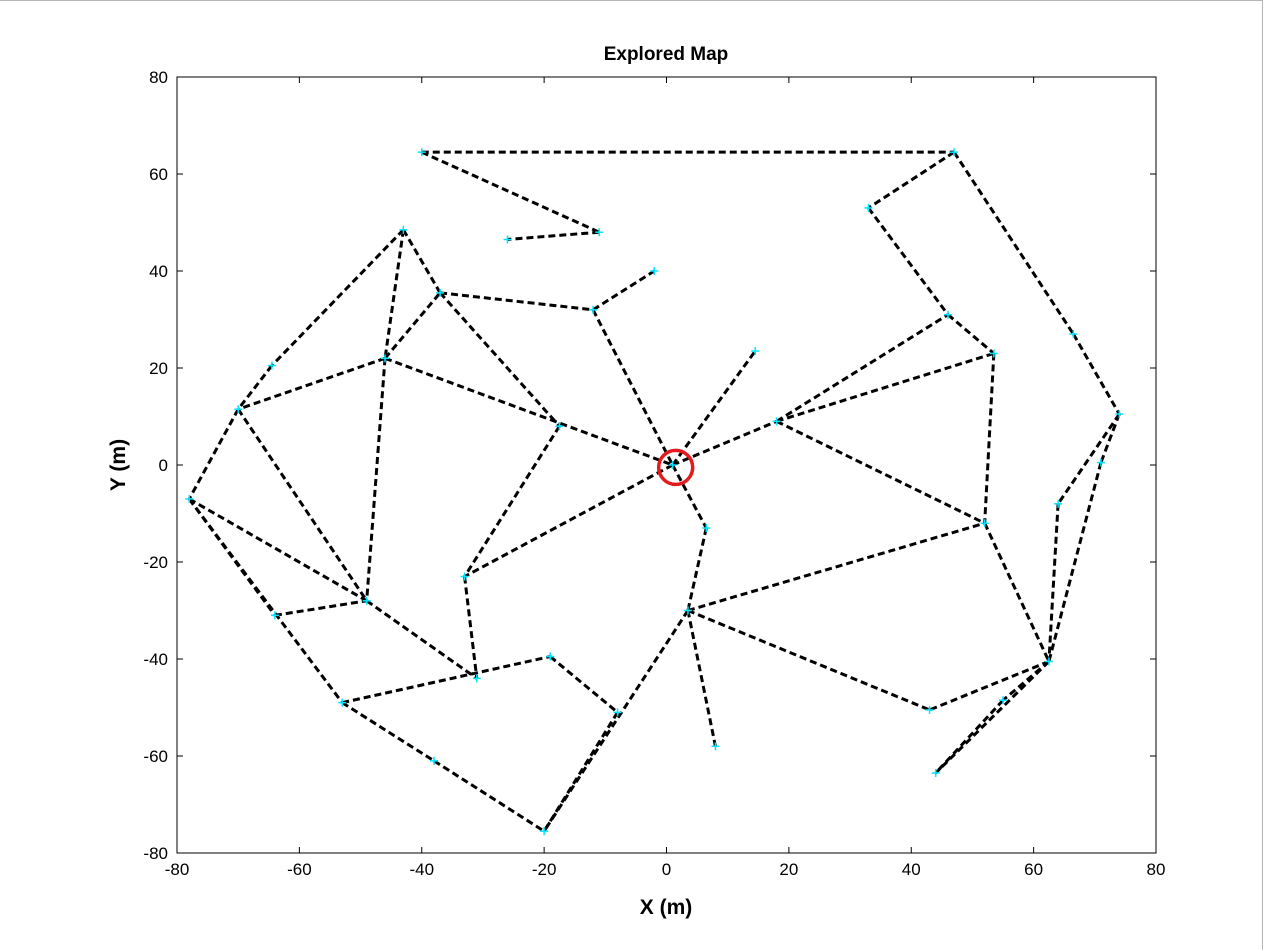 This screenshot has height=951, width=1264. I want to click on y-axis-label: Y (m), so click(118, 465).